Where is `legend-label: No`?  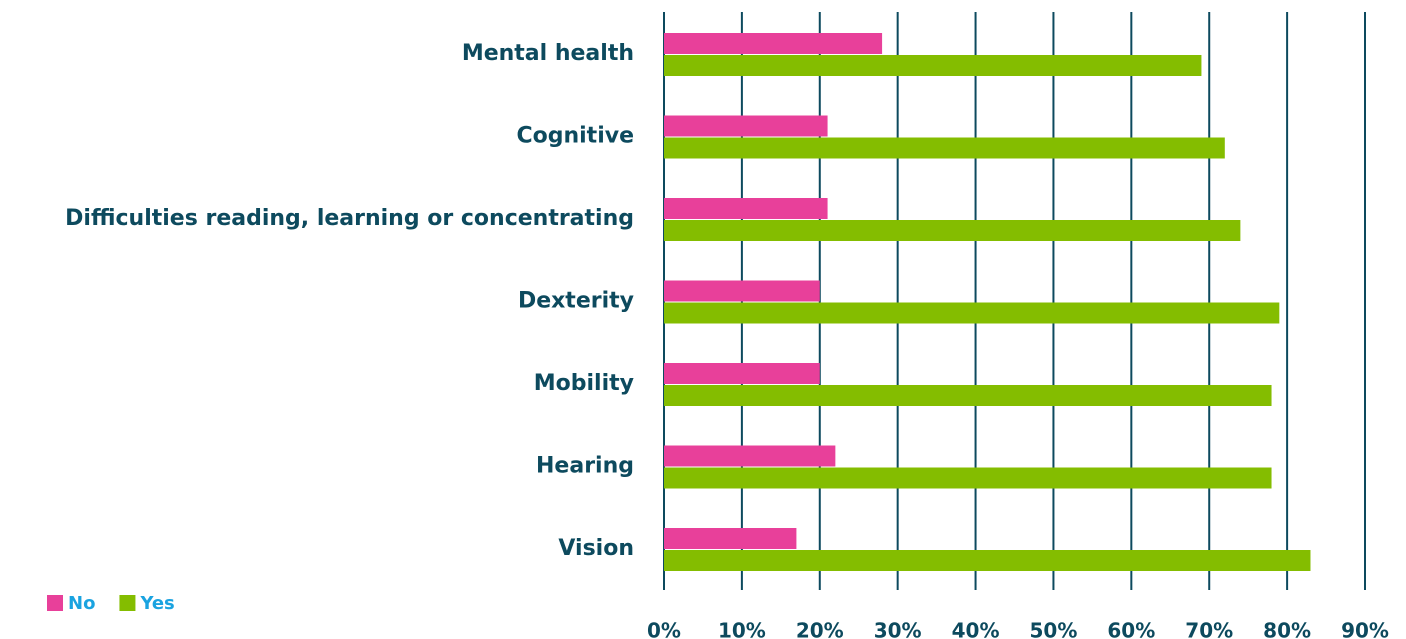 legend-label: No is located at coordinates (81, 603).